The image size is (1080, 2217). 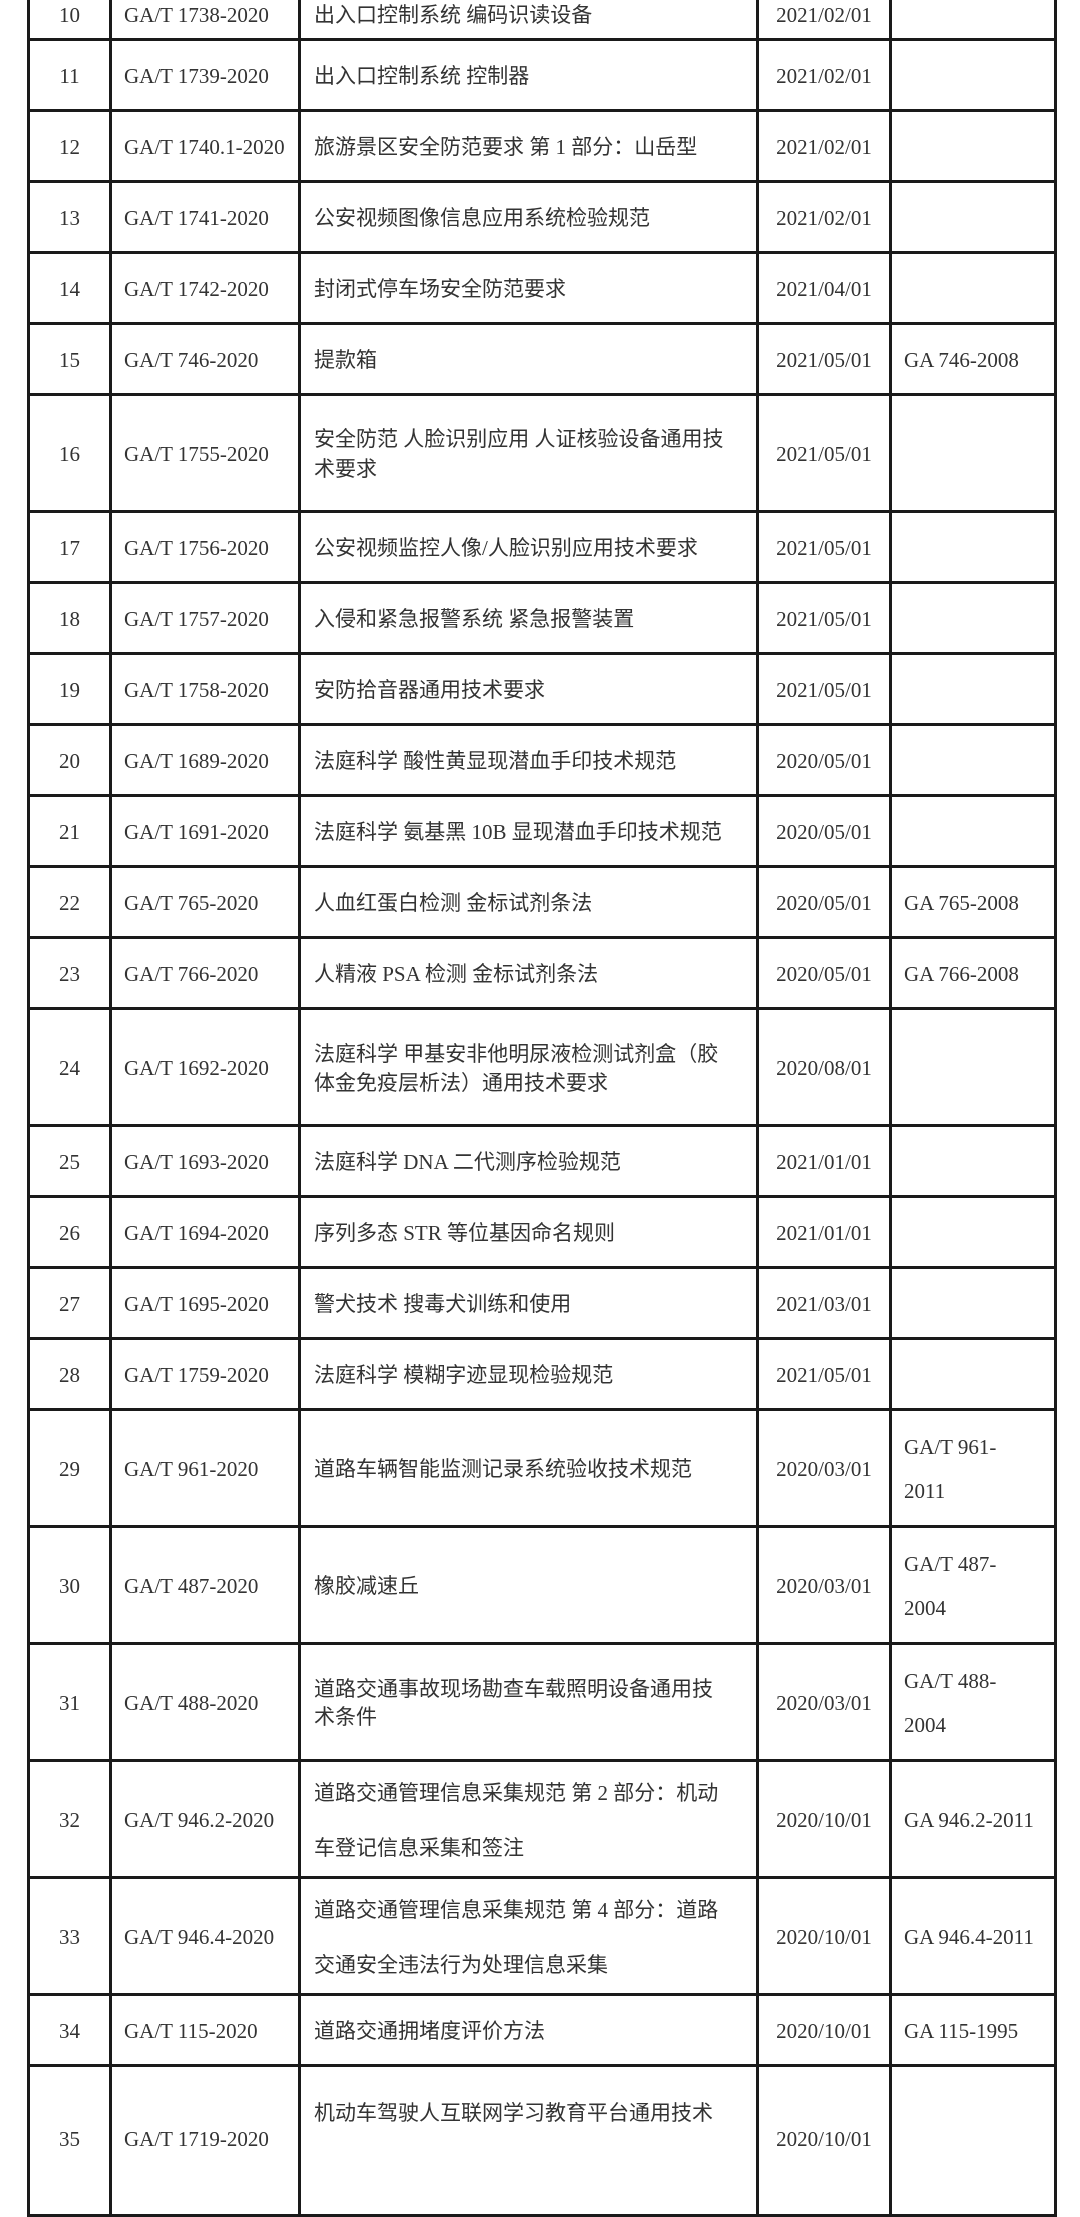 I want to click on replaced-standard-line: GA/T 488-, so click(x=950, y=1681).